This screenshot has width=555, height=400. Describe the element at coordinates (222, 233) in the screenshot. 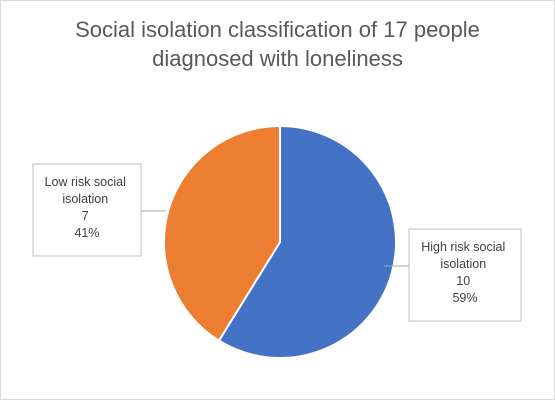

I see `pie-slice-low-risk` at that location.